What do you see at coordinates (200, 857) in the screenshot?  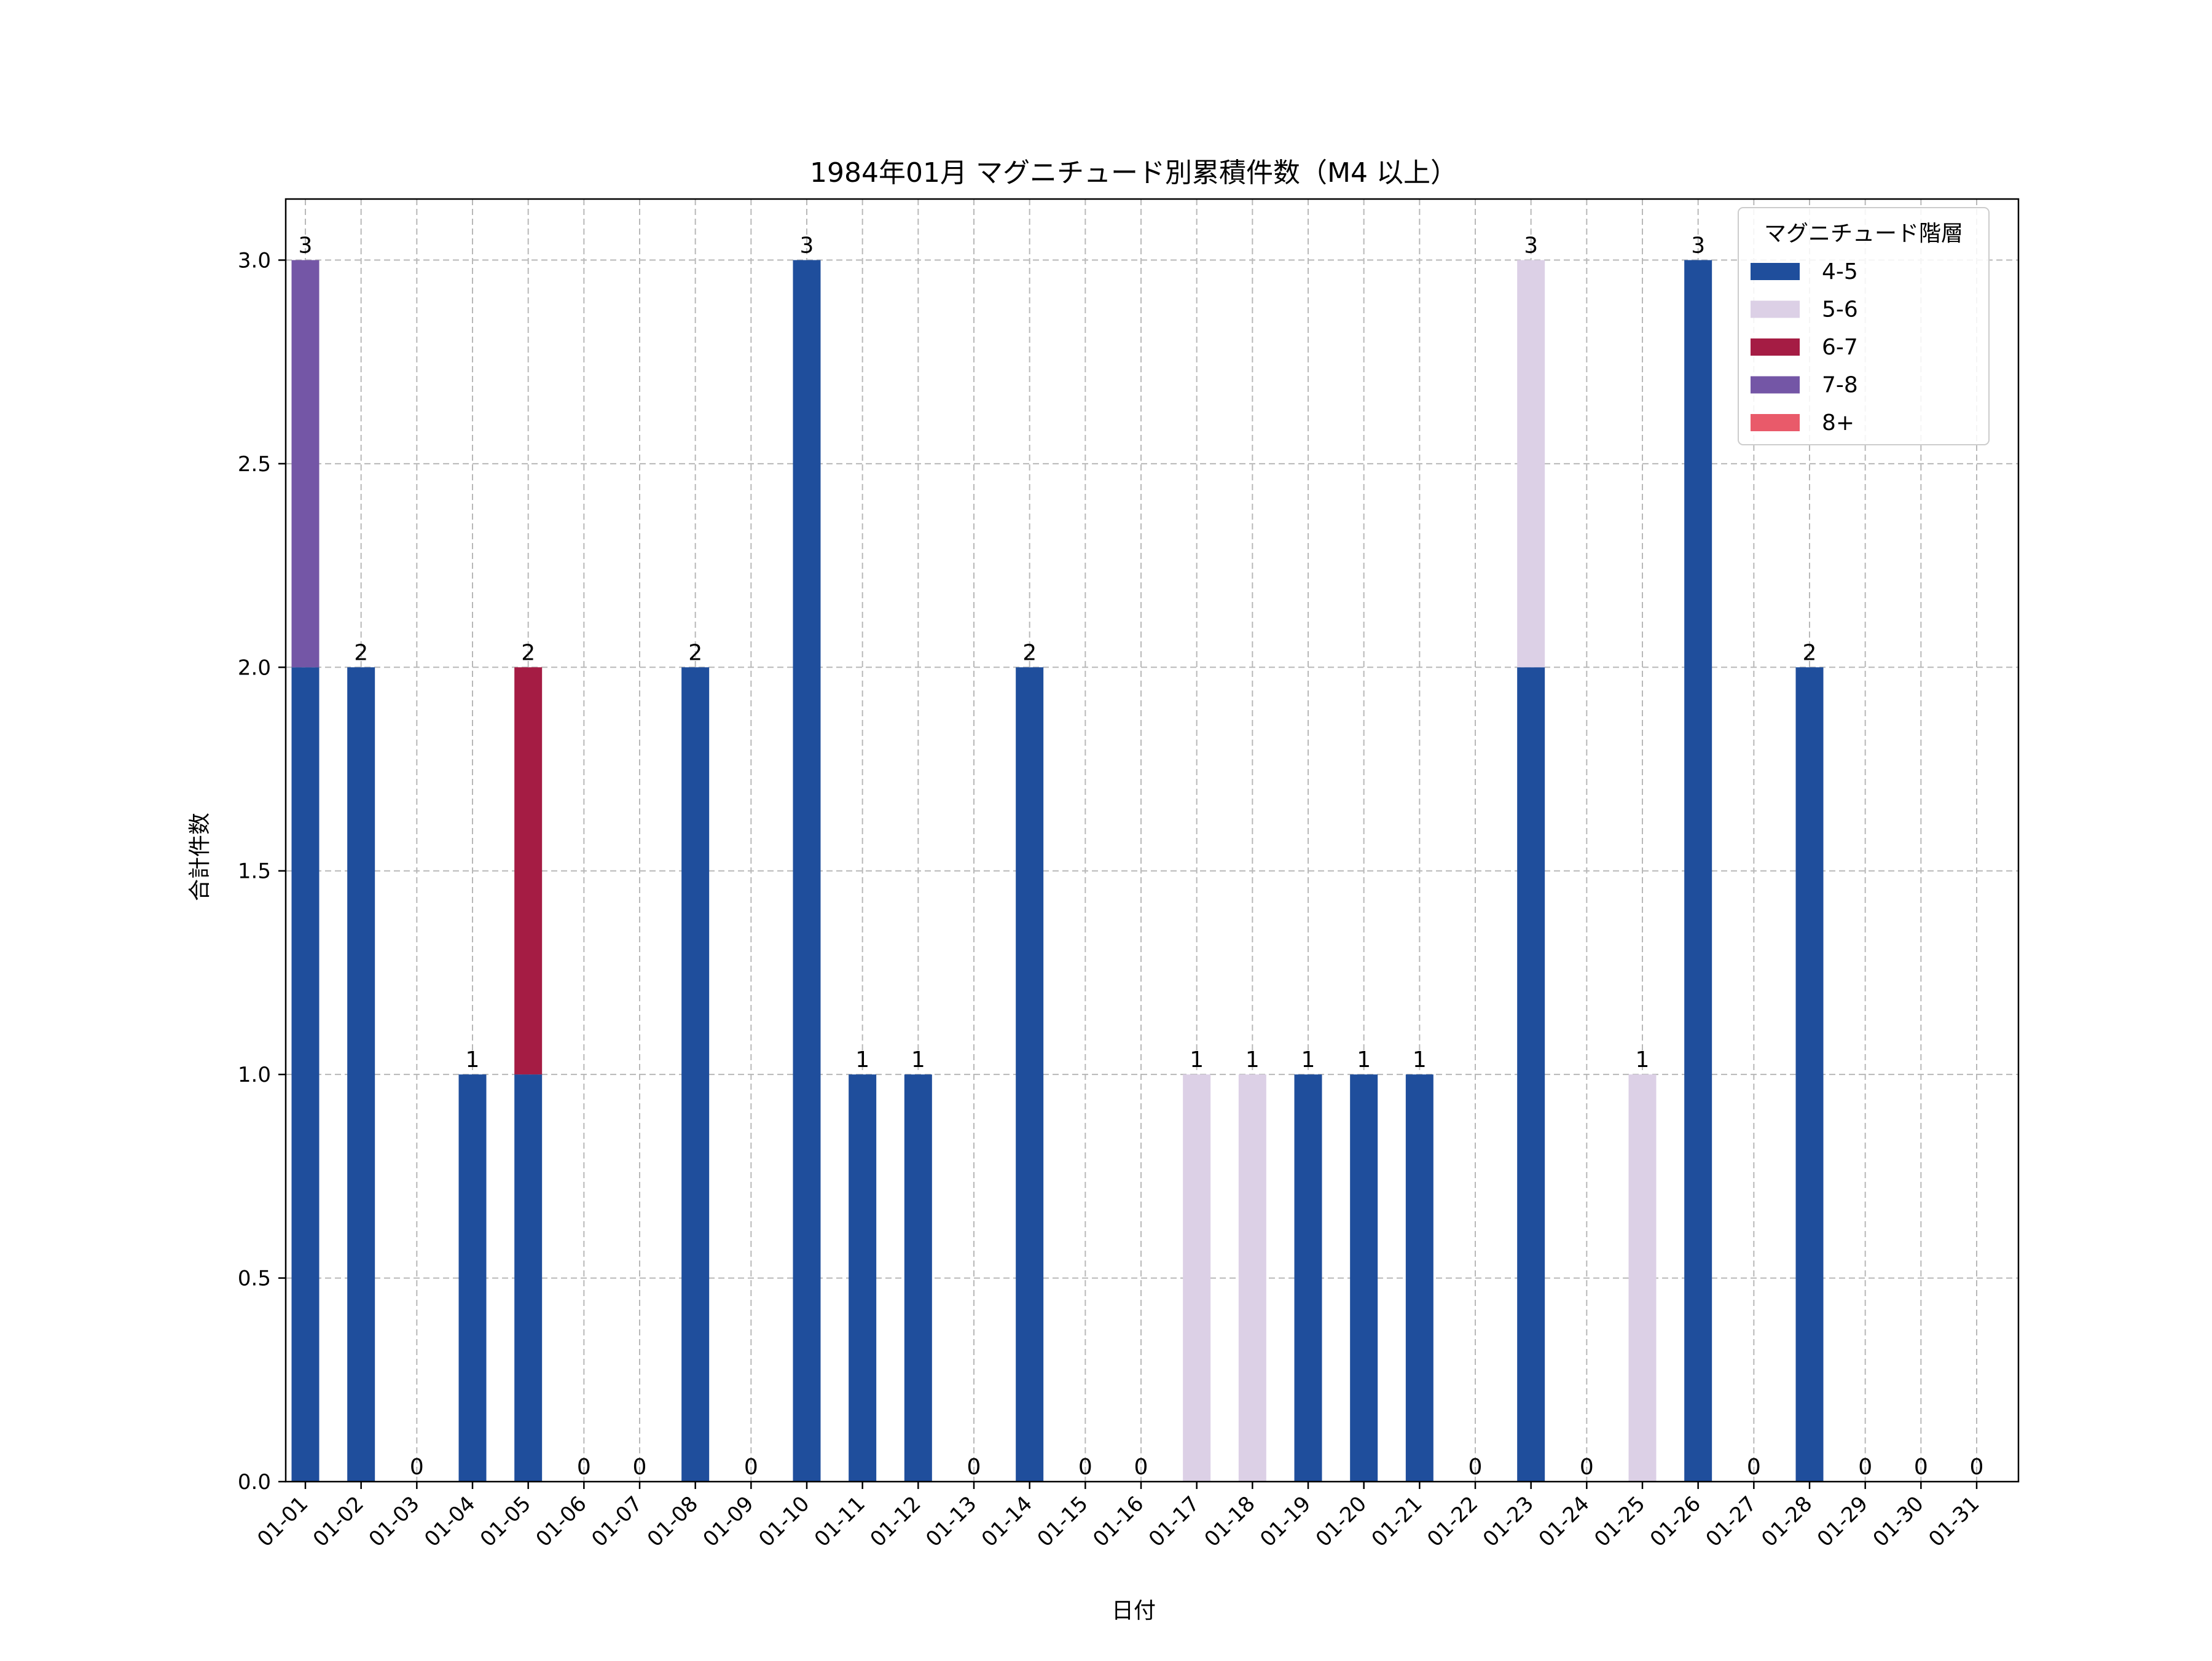 I see `y-axis-label: 合計件数` at bounding box center [200, 857].